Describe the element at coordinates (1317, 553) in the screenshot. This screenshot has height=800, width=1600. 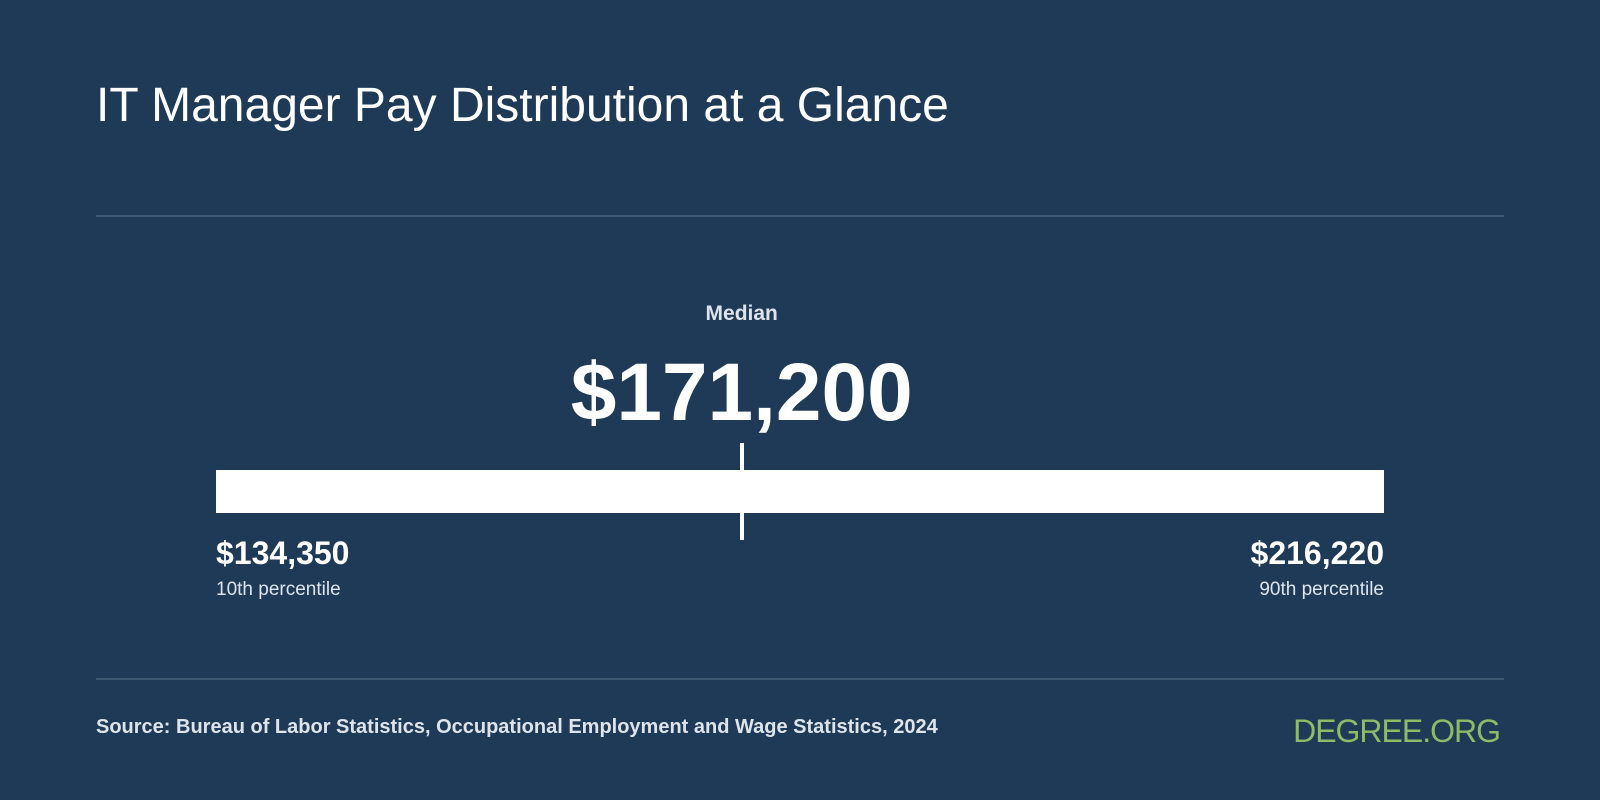
I see `max-value: $216,220` at that location.